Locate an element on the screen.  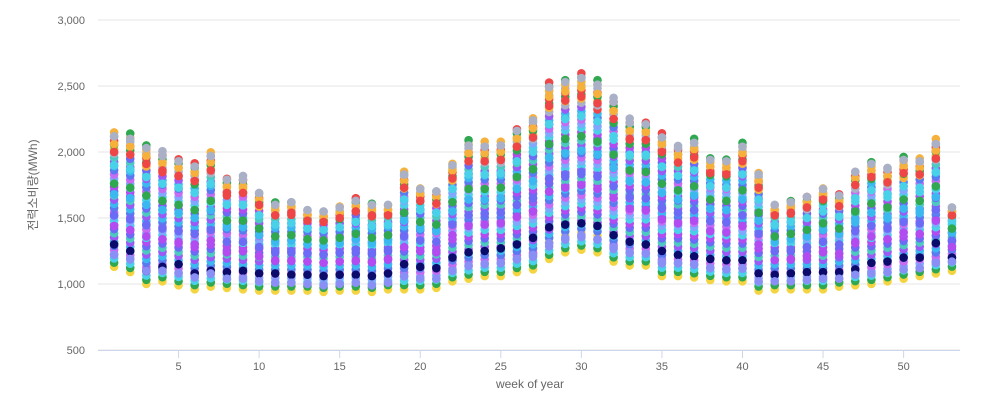
x-axis-title: week of year is located at coordinates (529, 384).